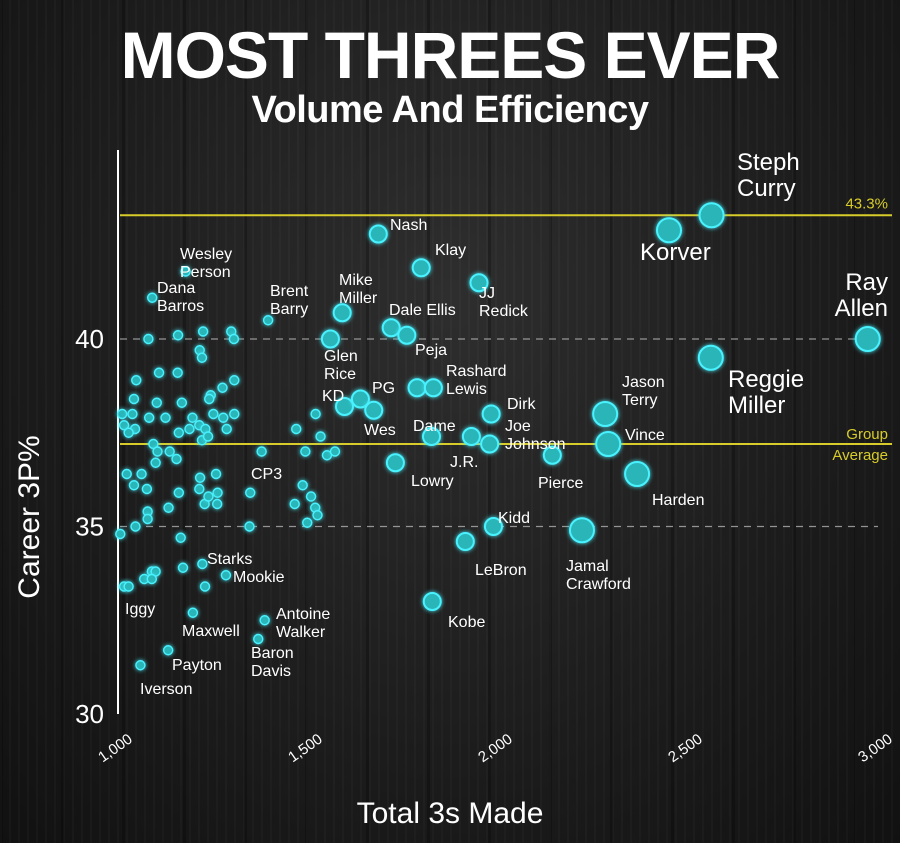 The height and width of the screenshot is (843, 900). I want to click on point-label: Redick, so click(504, 311).